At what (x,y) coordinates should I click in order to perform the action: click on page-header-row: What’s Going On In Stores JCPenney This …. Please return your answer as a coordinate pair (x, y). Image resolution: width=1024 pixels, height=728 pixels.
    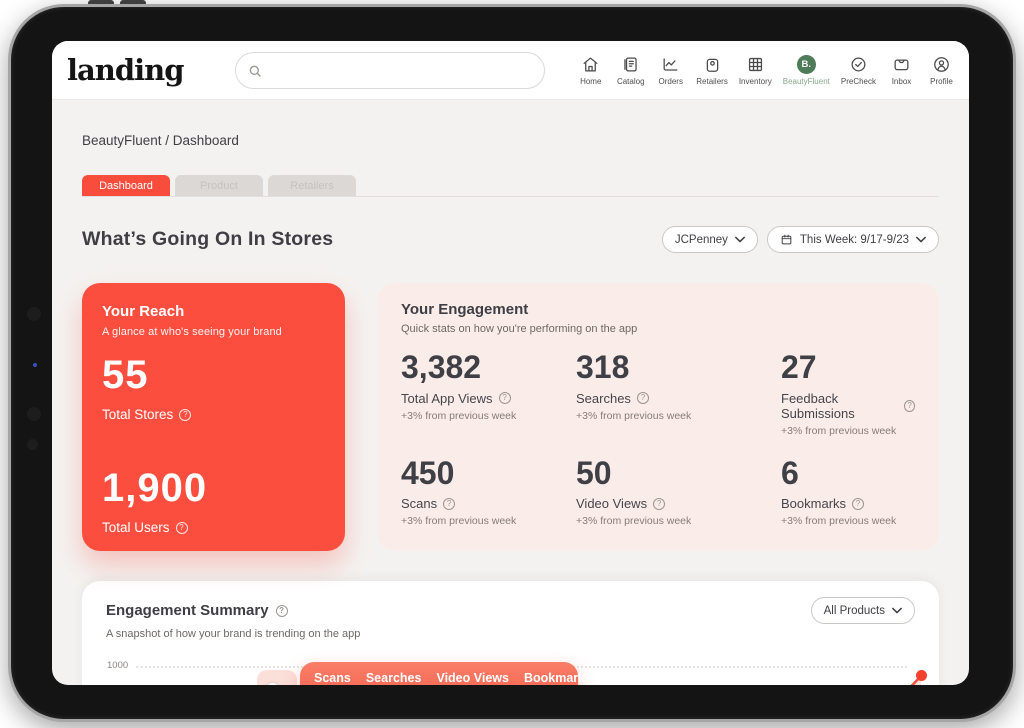
    Looking at the image, I should click on (510, 239).